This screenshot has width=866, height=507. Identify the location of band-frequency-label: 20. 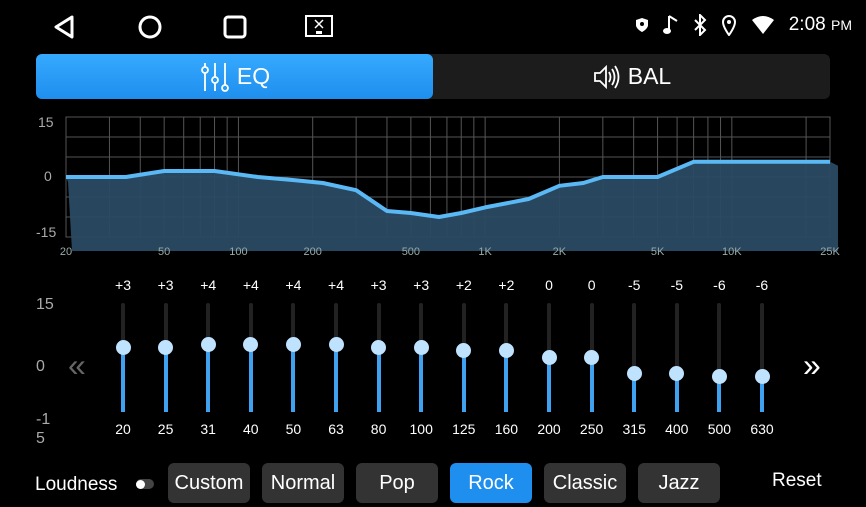
(123, 429).